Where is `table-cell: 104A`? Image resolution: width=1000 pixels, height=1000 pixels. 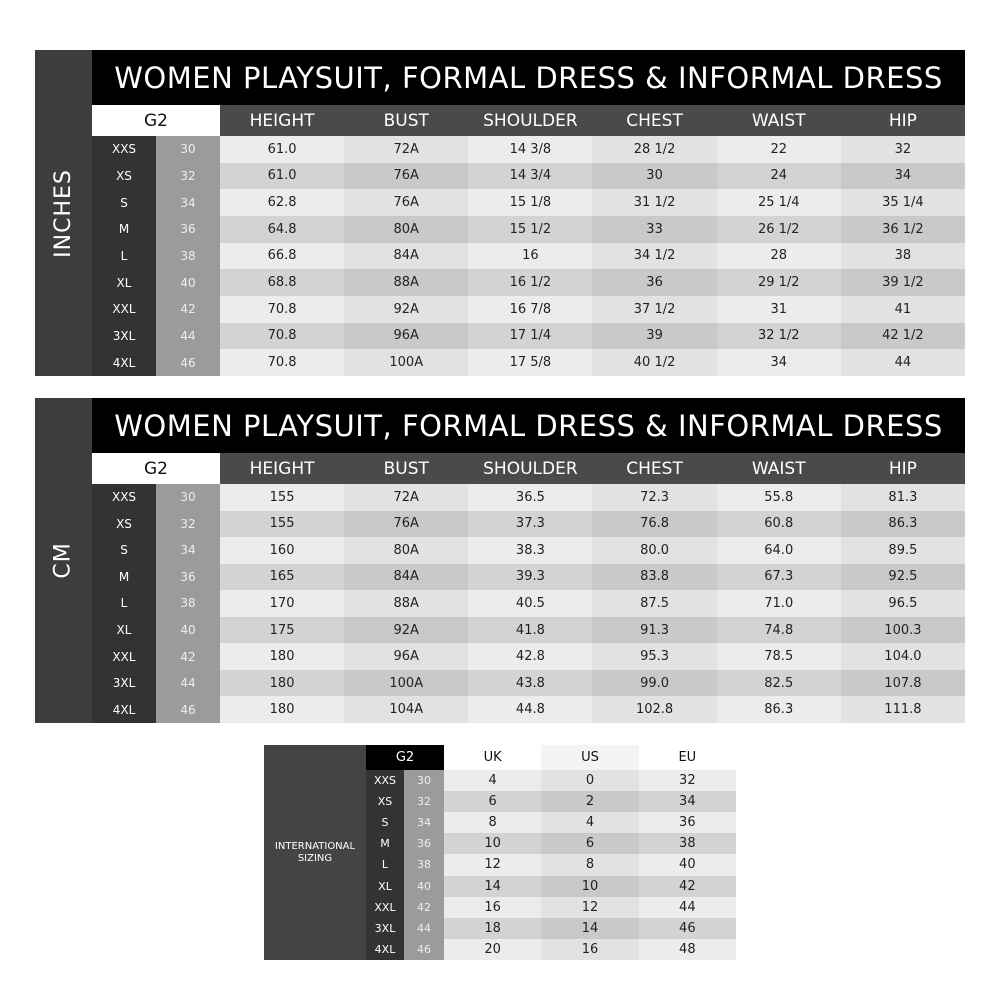 table-cell: 104A is located at coordinates (406, 709).